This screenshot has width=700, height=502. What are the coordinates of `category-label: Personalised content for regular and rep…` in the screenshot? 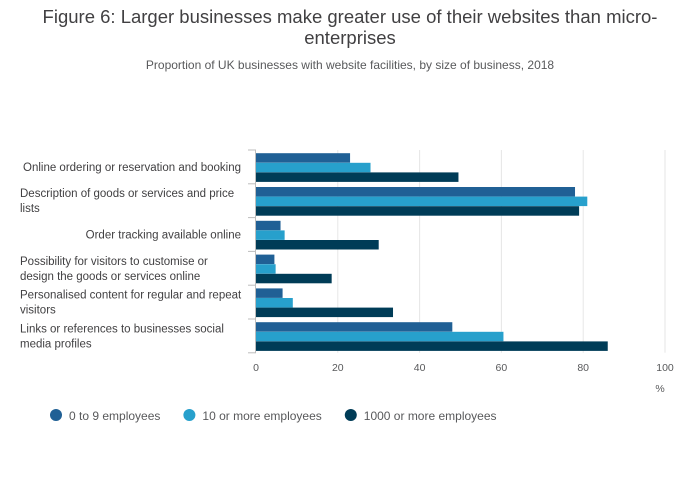 It's located at (131, 303).